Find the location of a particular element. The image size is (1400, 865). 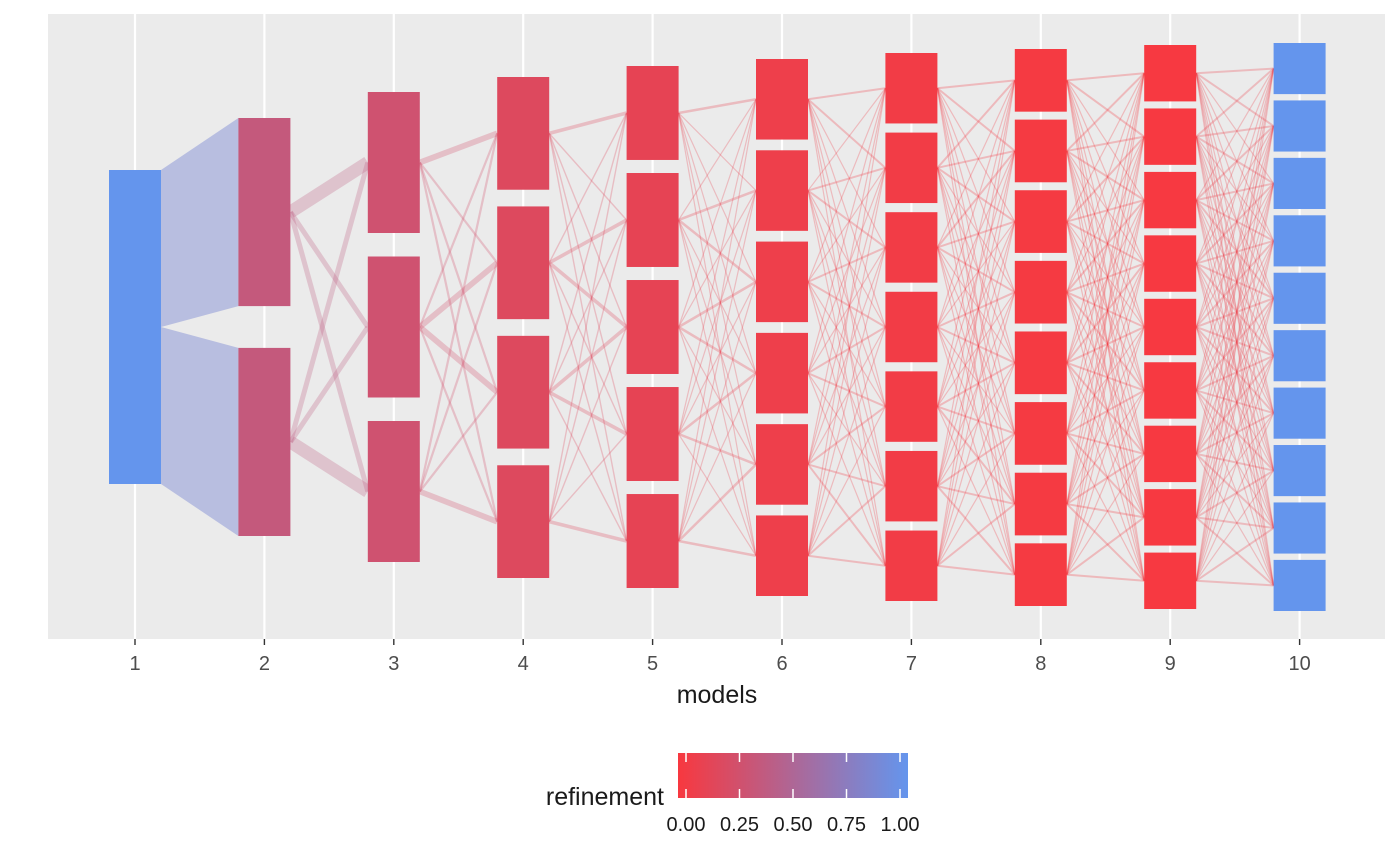

x-tick-label: 1 is located at coordinates (134, 664).